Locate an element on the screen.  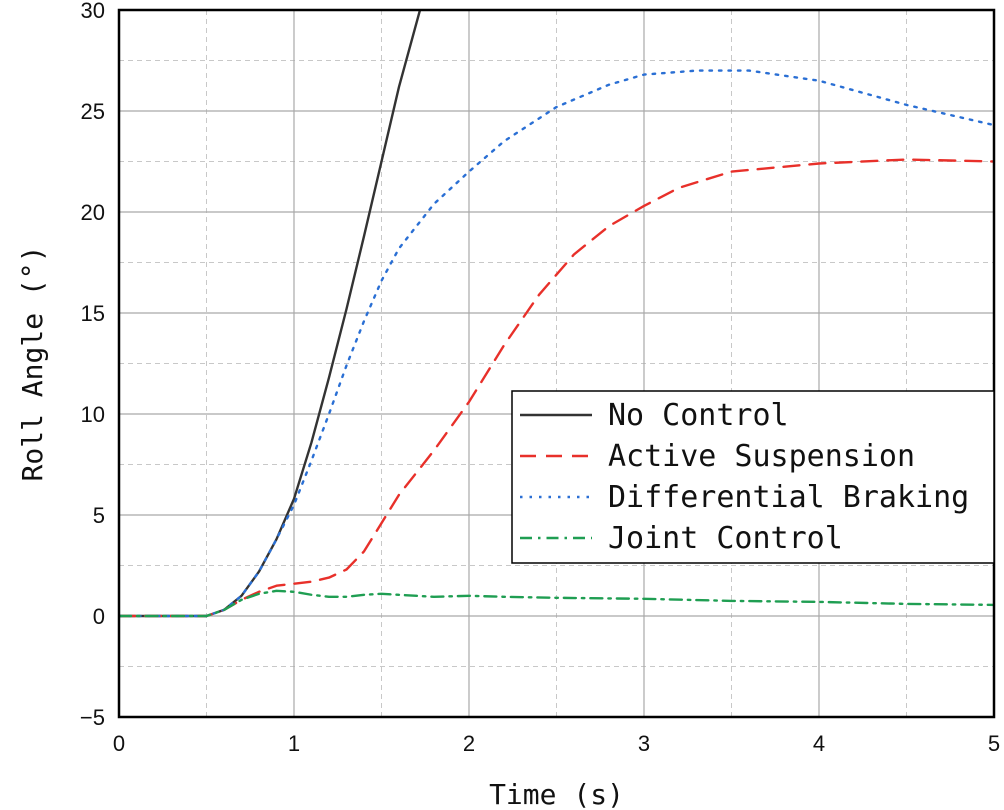
y-axis-title: Roll Angle (°) is located at coordinates (32, 363).